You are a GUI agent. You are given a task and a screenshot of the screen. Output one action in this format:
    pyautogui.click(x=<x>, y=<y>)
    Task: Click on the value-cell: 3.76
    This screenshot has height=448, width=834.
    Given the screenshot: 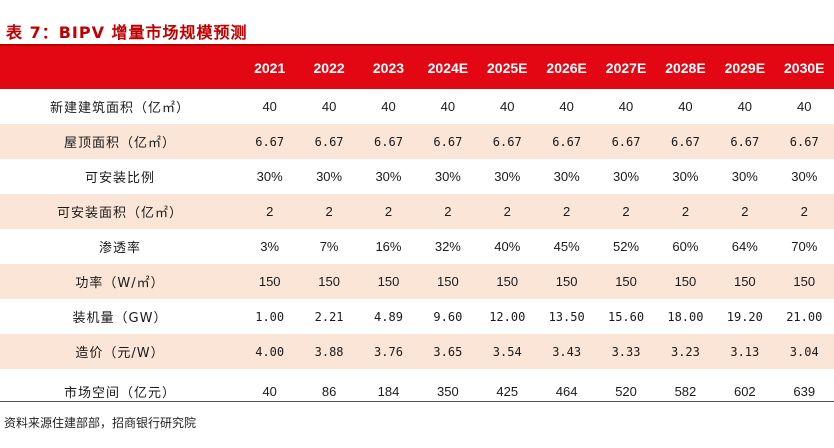 What is the action you would take?
    pyautogui.click(x=388, y=351)
    